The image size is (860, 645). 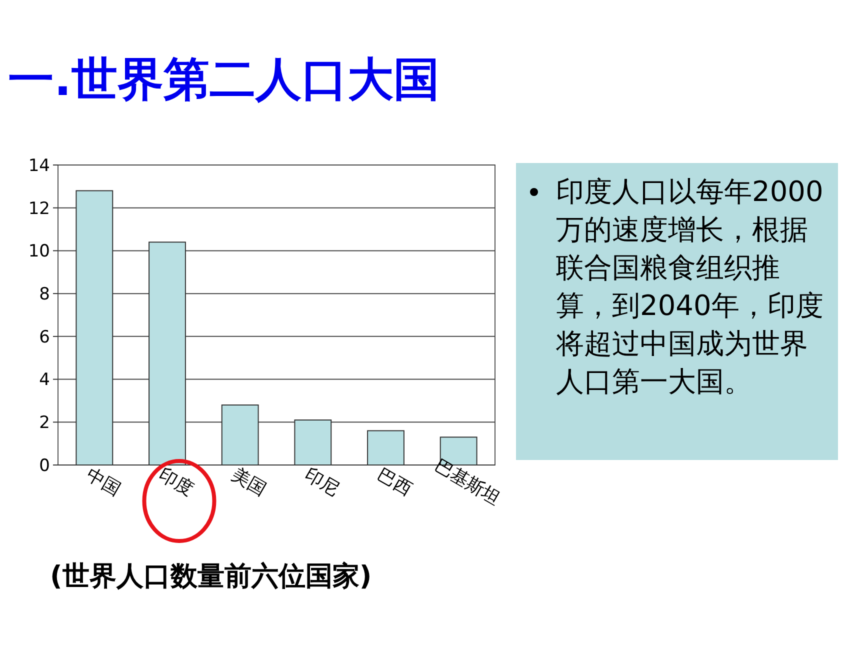 I want to click on y-tick-label: 6, so click(x=44, y=337).